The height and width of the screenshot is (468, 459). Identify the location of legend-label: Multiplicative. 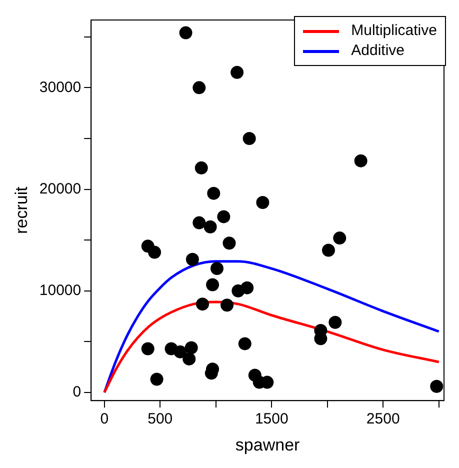
(394, 31).